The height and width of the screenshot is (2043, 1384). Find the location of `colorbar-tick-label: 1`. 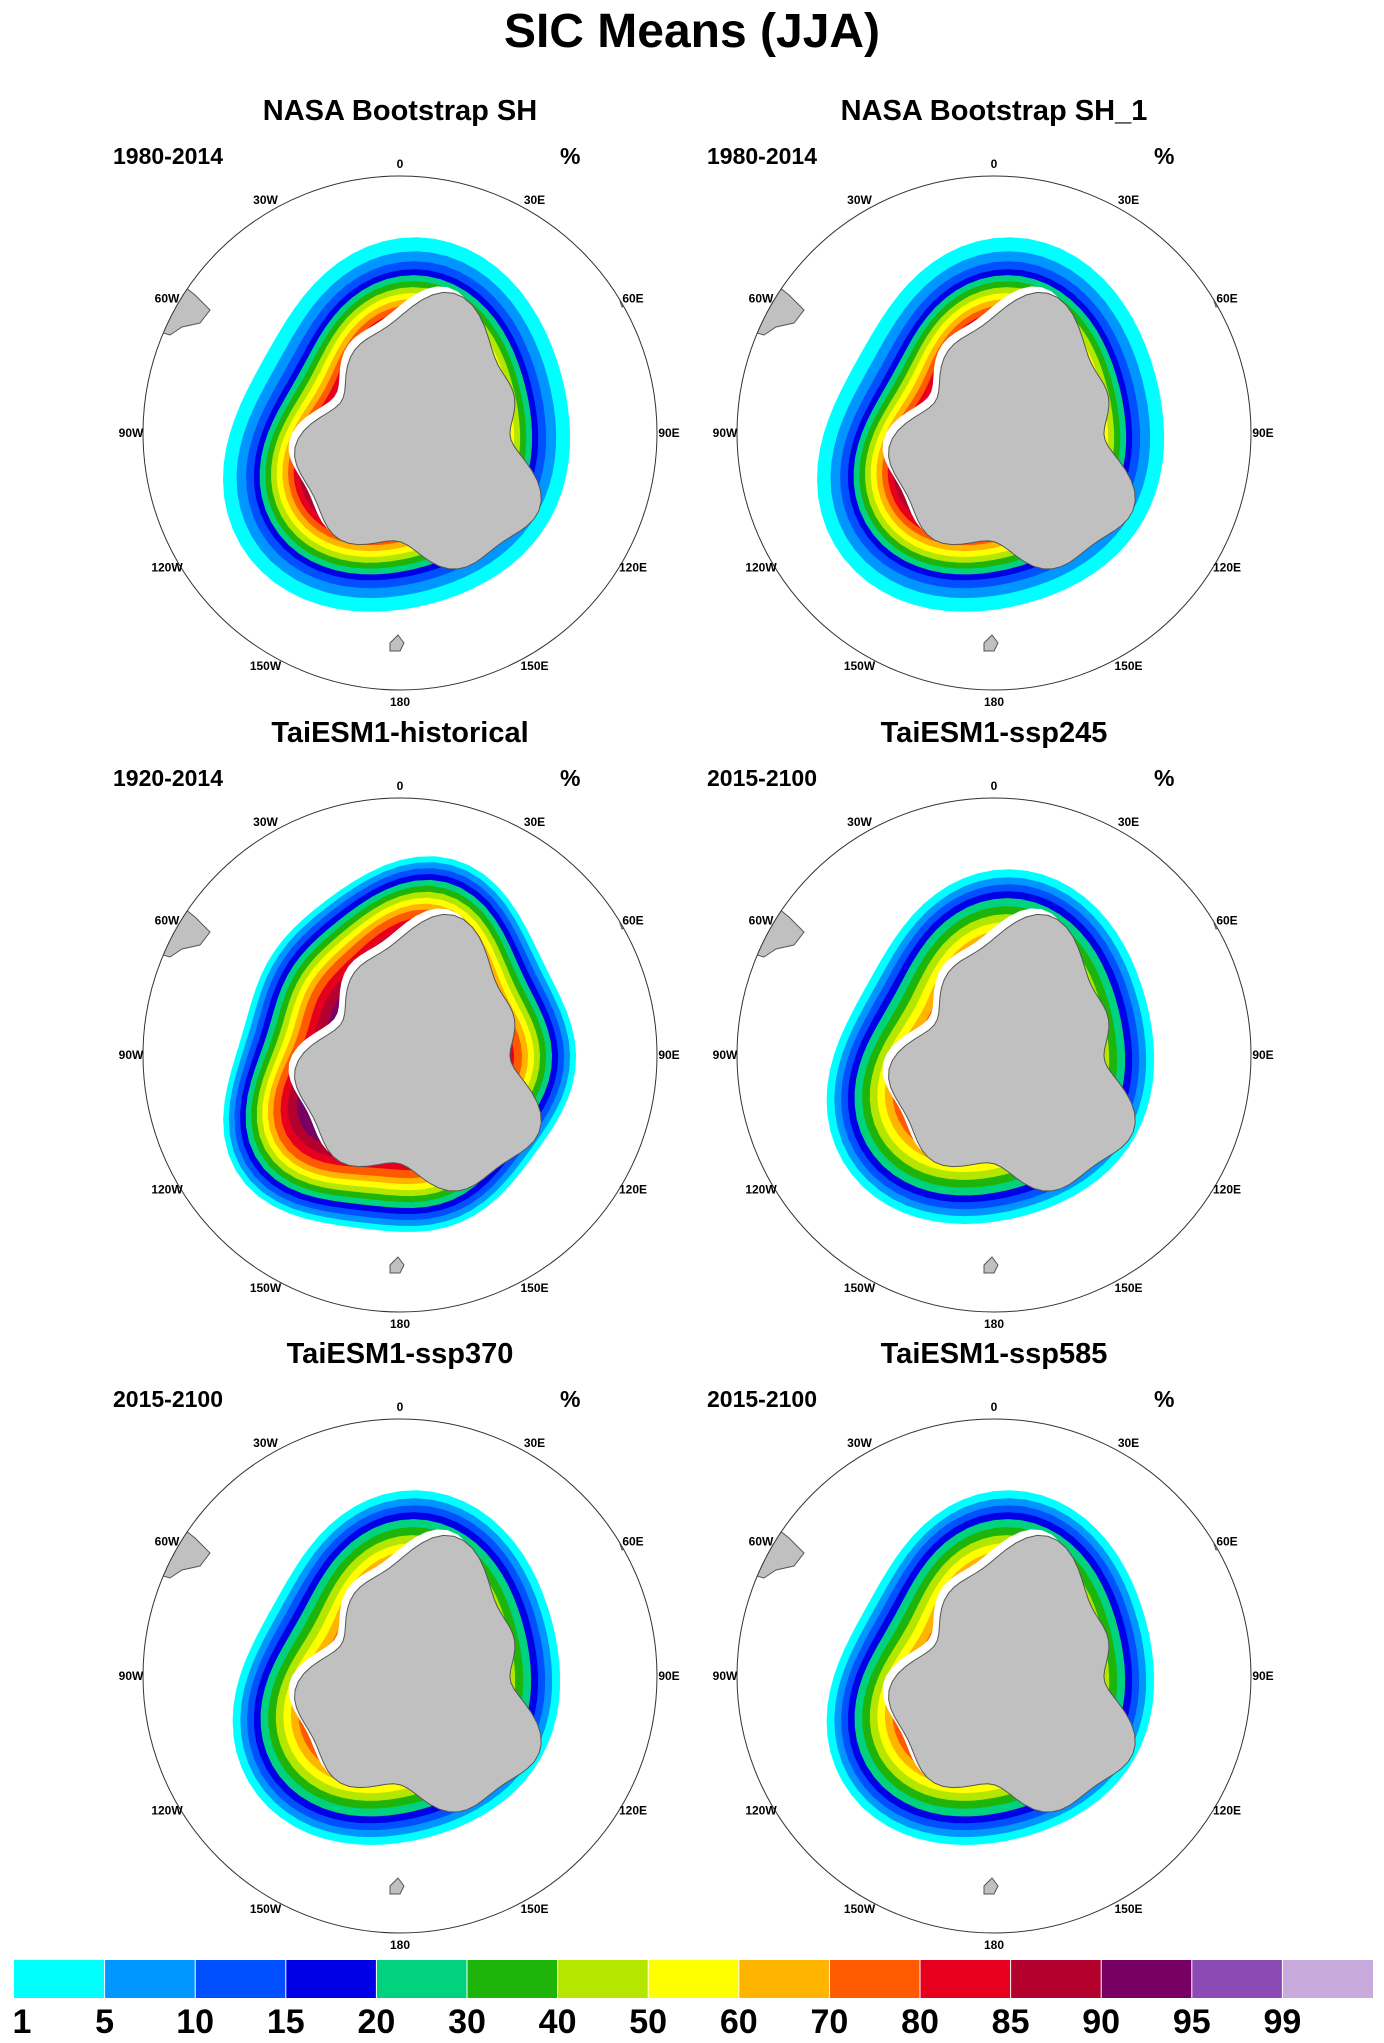

colorbar-tick-label: 1 is located at coordinates (22, 2022).